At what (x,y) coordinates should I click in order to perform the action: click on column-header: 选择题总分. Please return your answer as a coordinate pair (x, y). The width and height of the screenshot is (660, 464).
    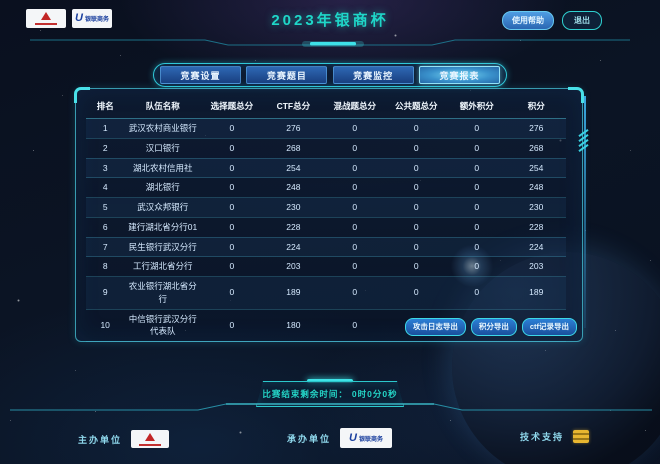
    Looking at the image, I should click on (232, 106).